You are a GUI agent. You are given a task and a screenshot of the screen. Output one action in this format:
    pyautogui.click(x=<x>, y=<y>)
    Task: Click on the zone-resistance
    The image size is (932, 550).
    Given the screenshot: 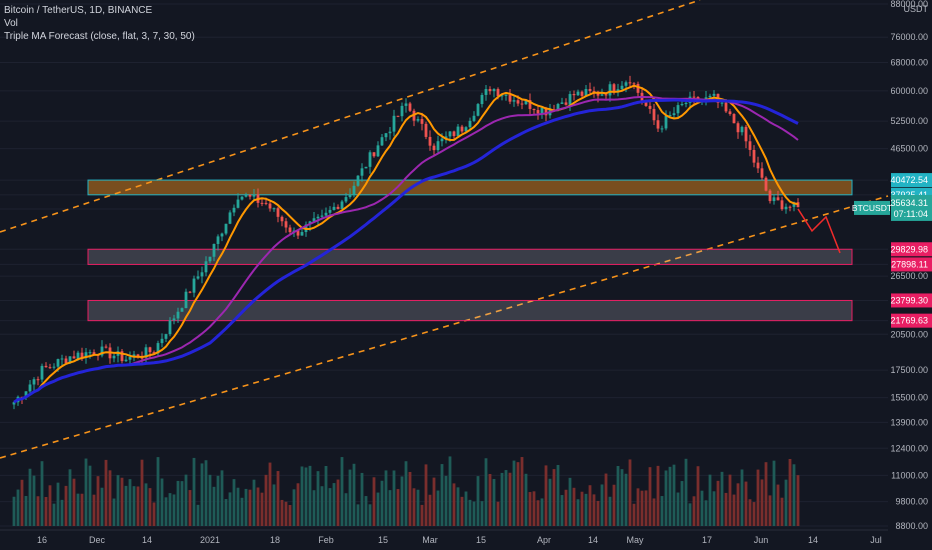 What is the action you would take?
    pyautogui.click(x=470, y=187)
    